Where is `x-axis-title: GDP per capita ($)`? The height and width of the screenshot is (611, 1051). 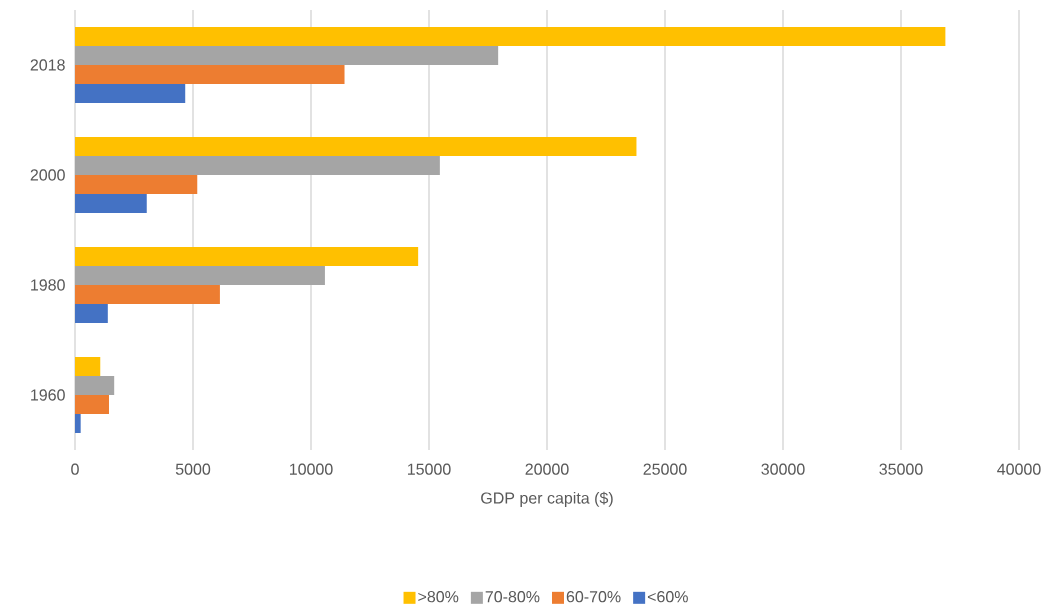
x-axis-title: GDP per capita ($) is located at coordinates (547, 499).